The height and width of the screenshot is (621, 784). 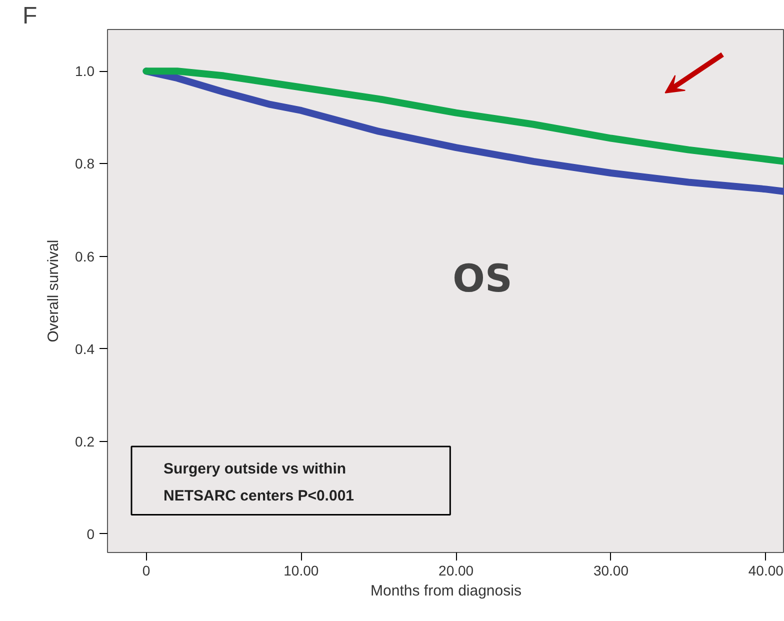 I want to click on x-tick-label: 0, so click(x=146, y=570).